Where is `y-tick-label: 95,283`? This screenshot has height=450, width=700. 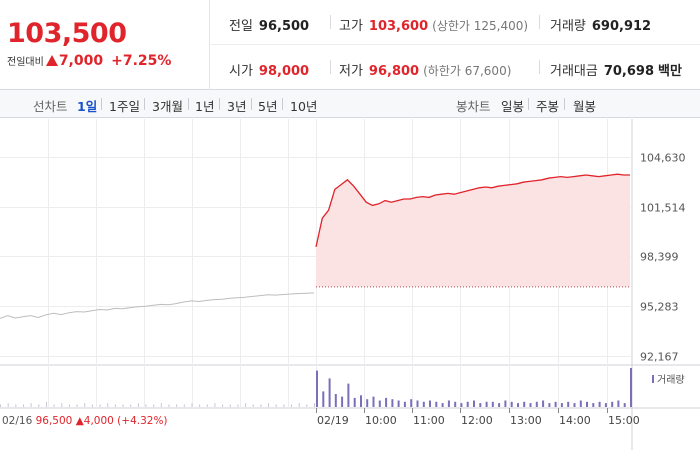
y-tick-label: 95,283 is located at coordinates (659, 307).